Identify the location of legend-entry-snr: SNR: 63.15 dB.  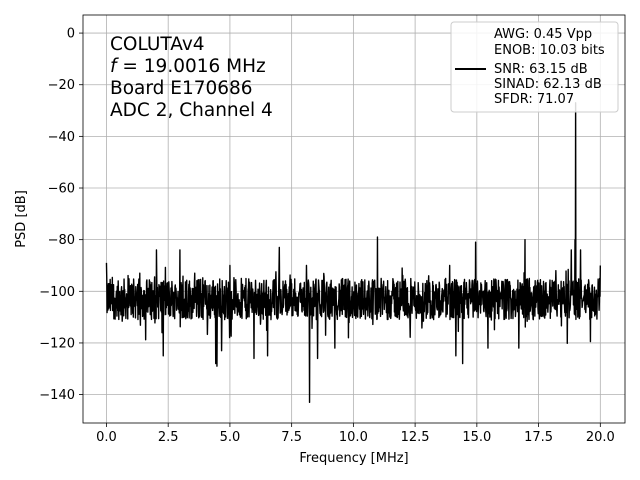
(541, 69).